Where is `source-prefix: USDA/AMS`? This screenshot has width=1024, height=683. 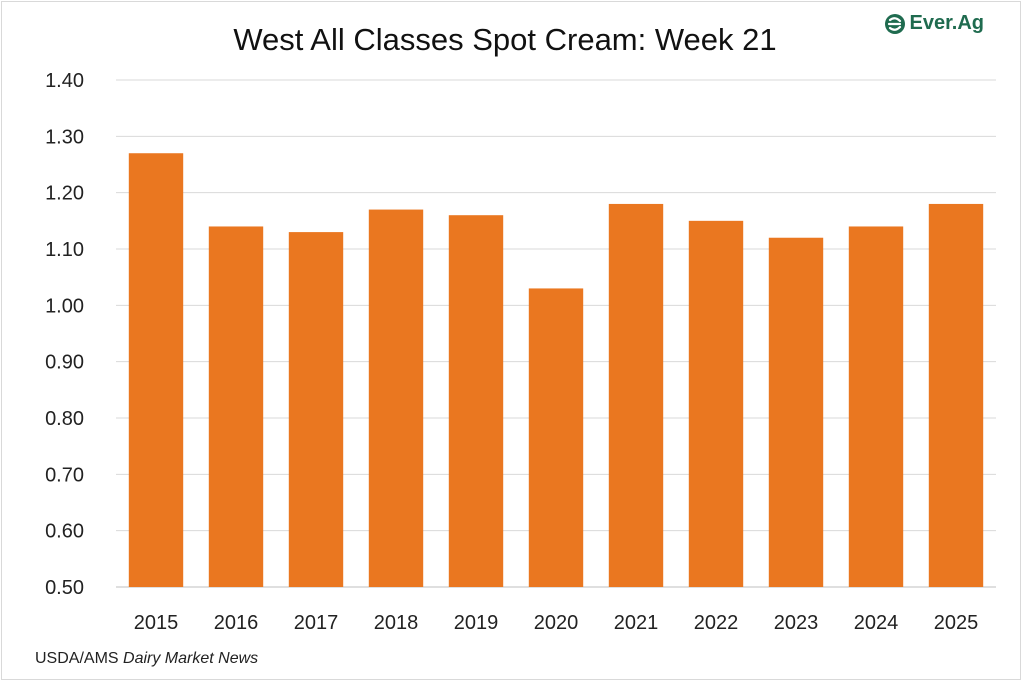
source-prefix: USDA/AMS is located at coordinates (79, 658).